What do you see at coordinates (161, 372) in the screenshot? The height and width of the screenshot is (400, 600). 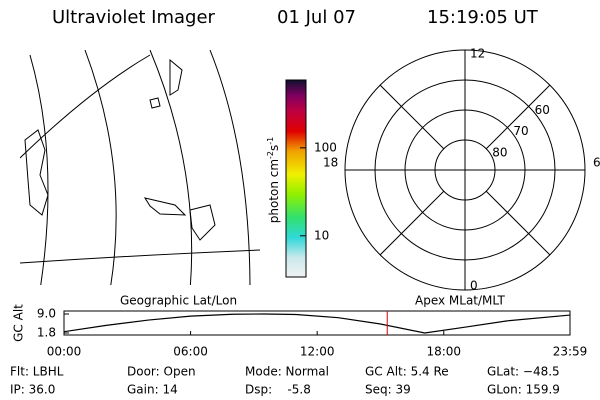 I see `status-field: Door: Open` at bounding box center [161, 372].